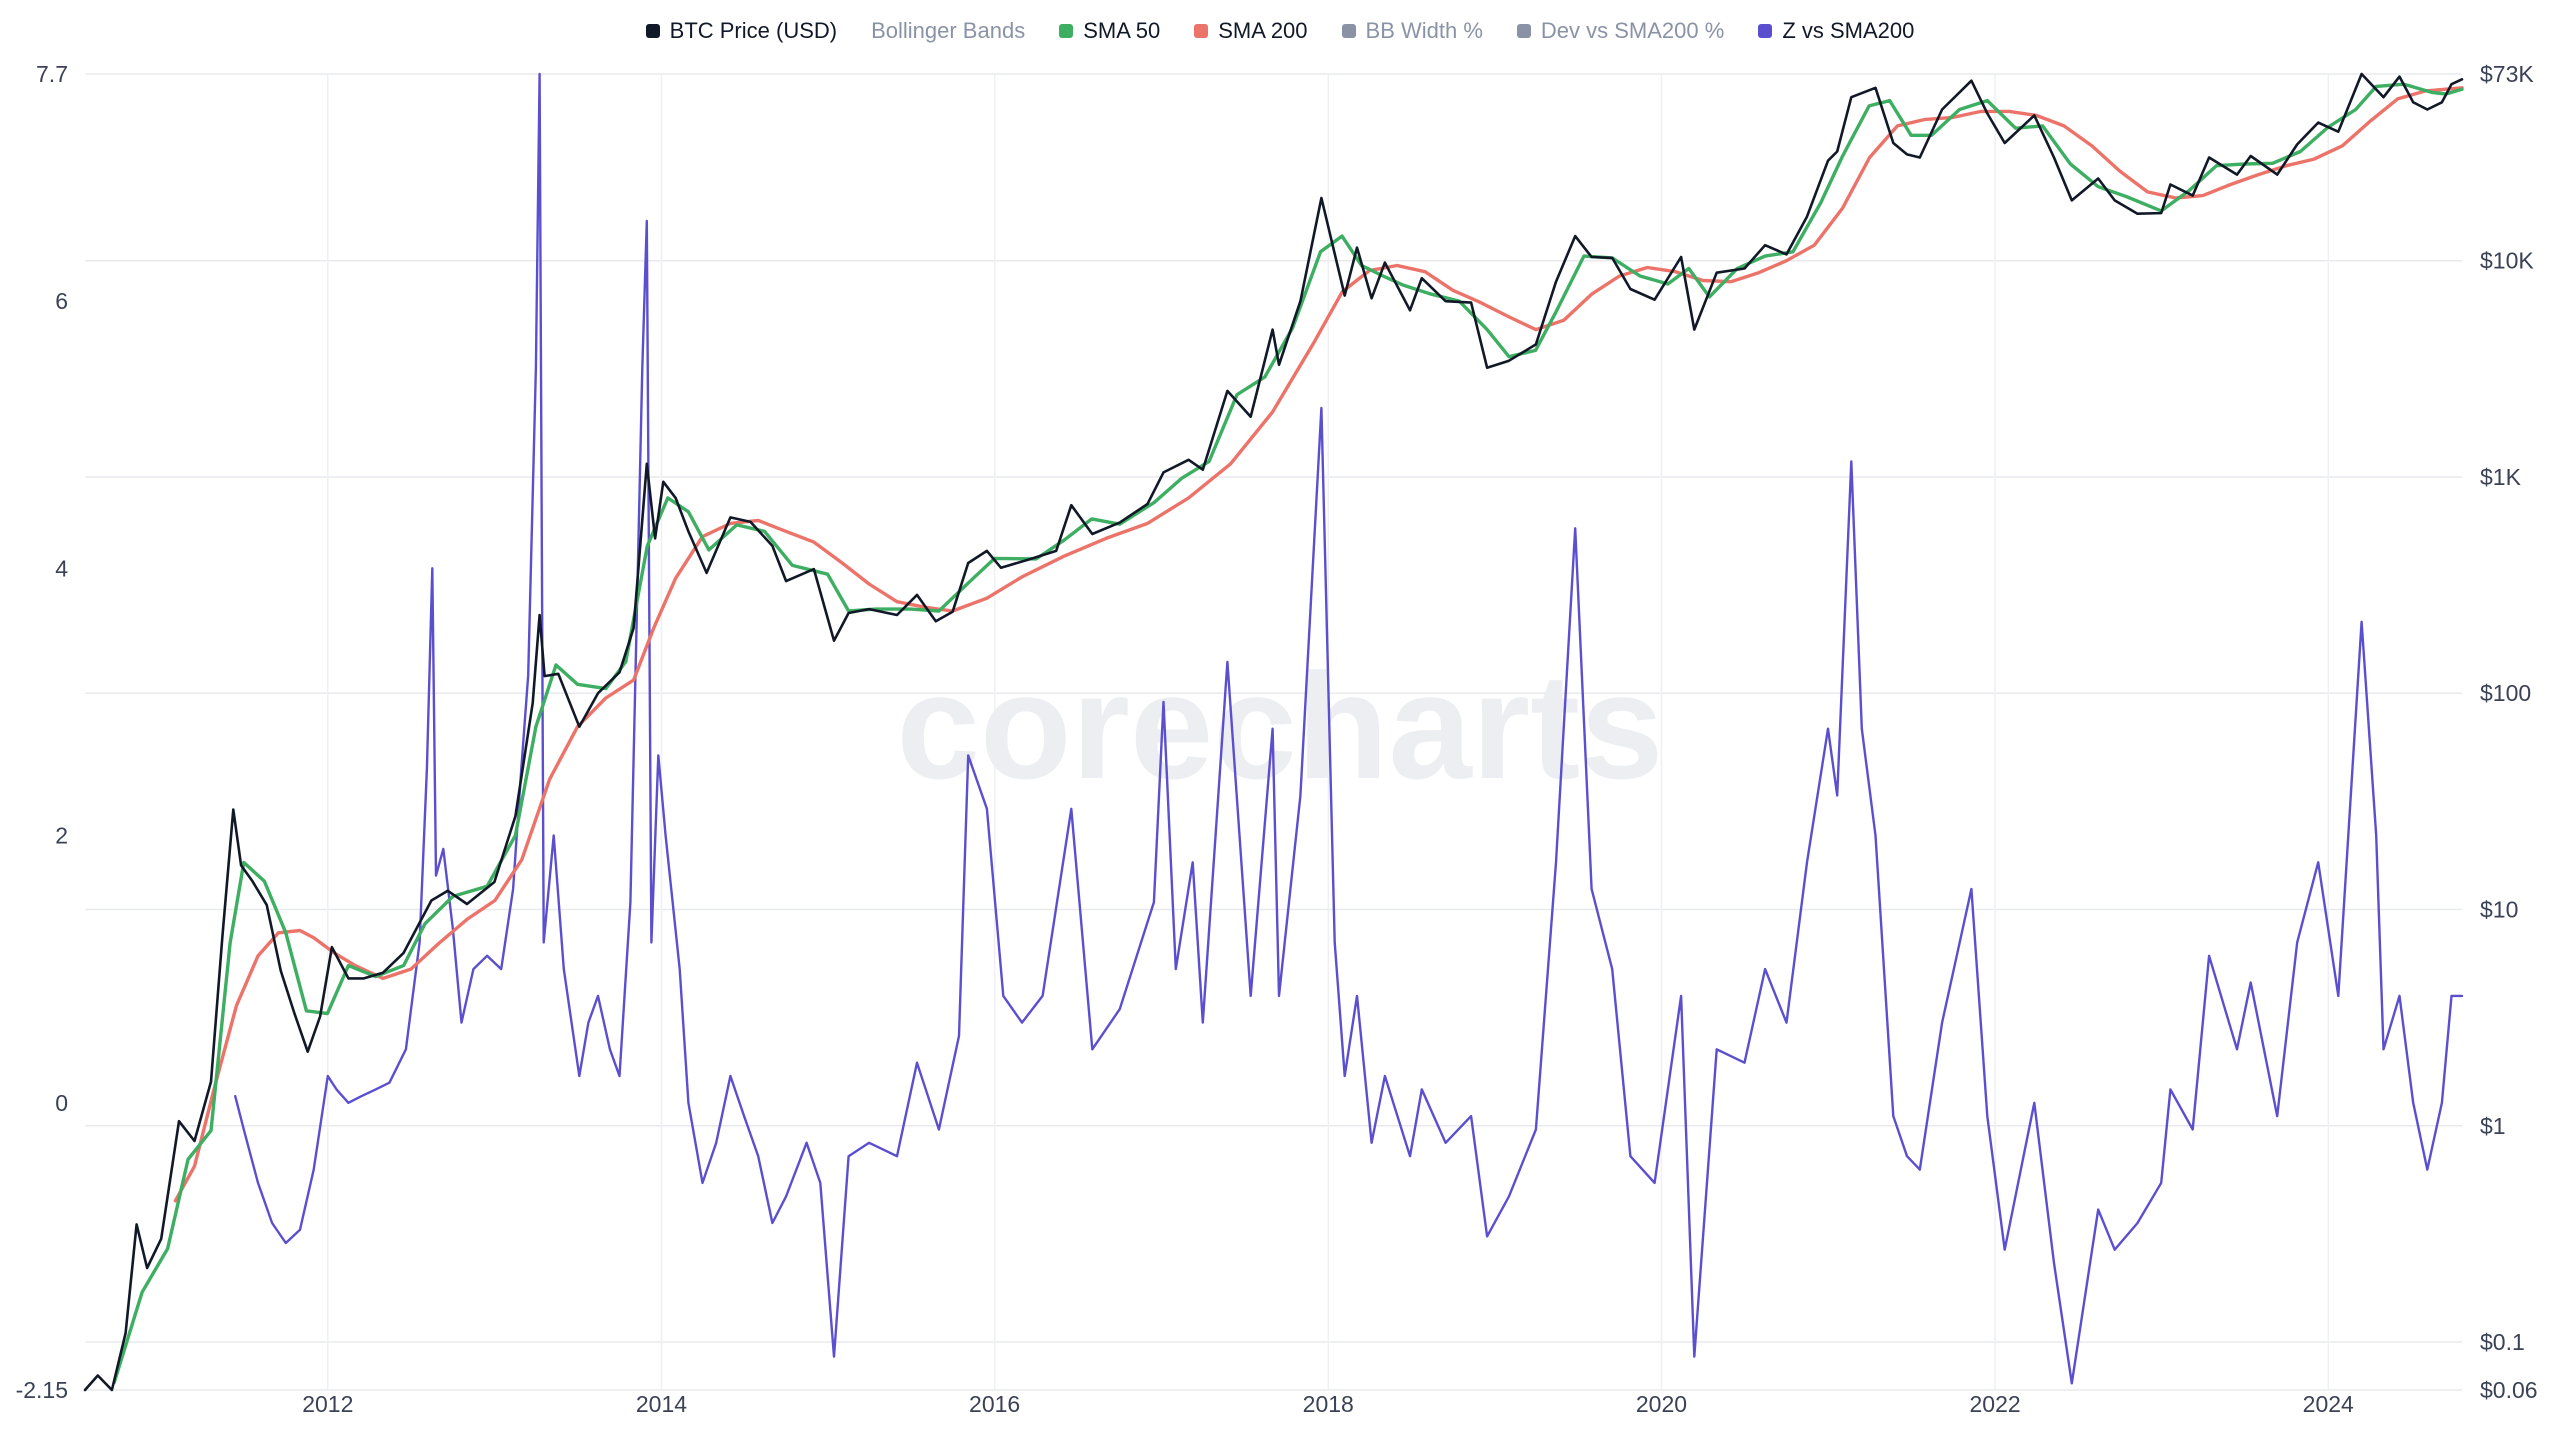 This screenshot has width=2560, height=1440. What do you see at coordinates (61, 836) in the screenshot?
I see `y-left-tick-label: 2` at bounding box center [61, 836].